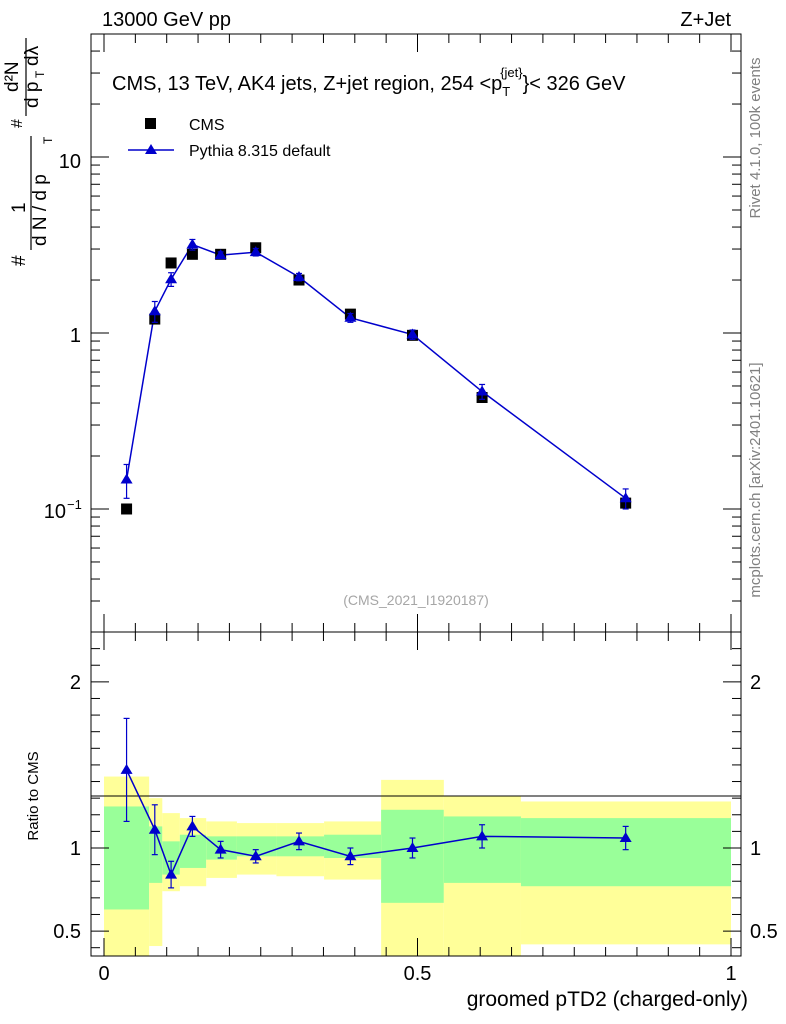 This screenshot has width=786, height=1024. I want to click on mcplots-label: mcplots.cern.ch [arXiv:2401.10621], so click(755, 479).